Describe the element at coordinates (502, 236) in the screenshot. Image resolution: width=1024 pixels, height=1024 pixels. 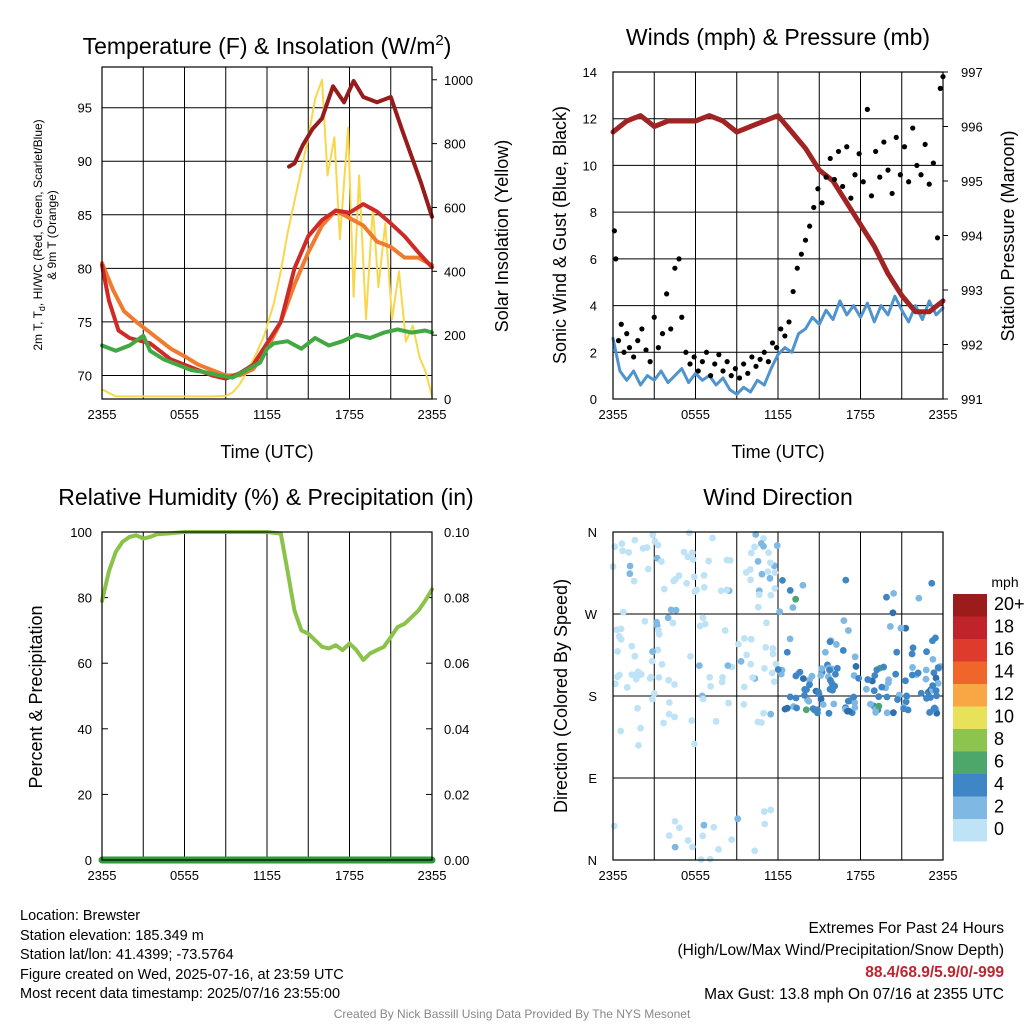
I see `temperature-ylabel-right: Solar Insolation (Yellow)` at that location.